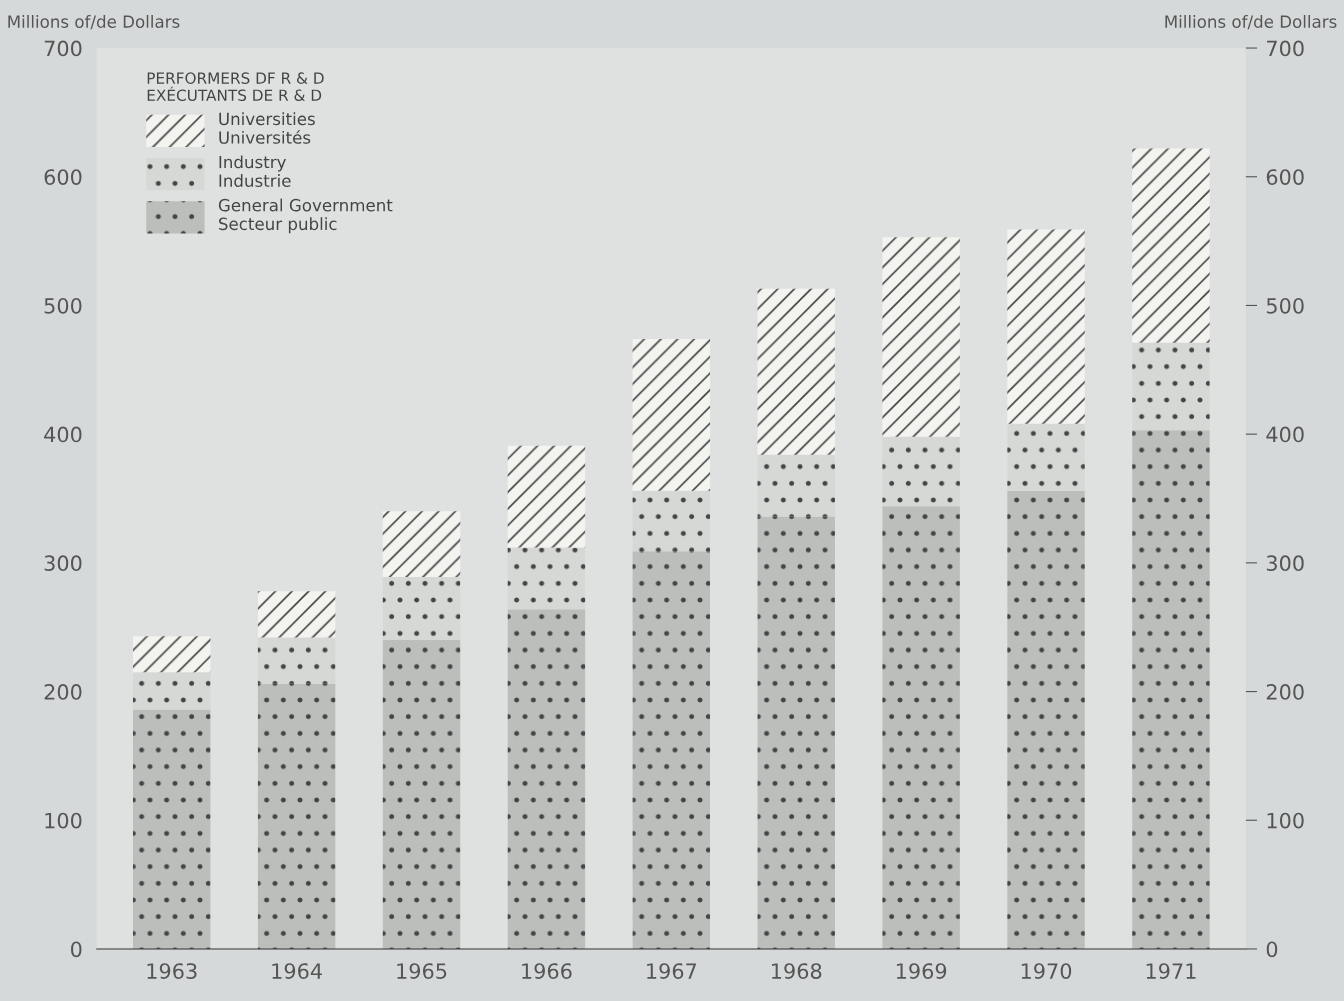 Image resolution: width=1344 pixels, height=1001 pixels. Describe the element at coordinates (1046, 971) in the screenshot. I see `x-tick-label: 1970` at that location.